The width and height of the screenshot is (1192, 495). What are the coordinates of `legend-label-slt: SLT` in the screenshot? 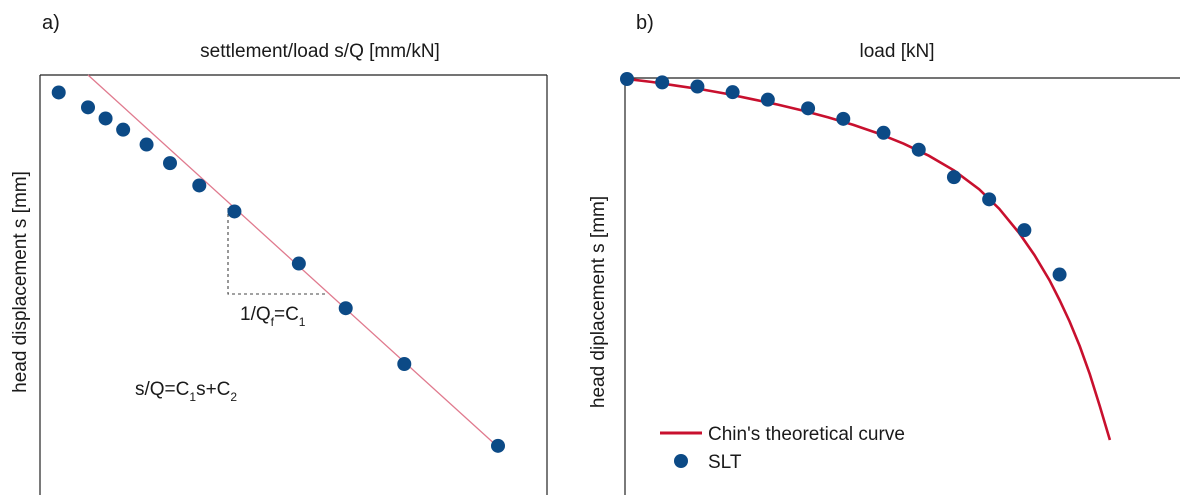 It's located at (725, 462).